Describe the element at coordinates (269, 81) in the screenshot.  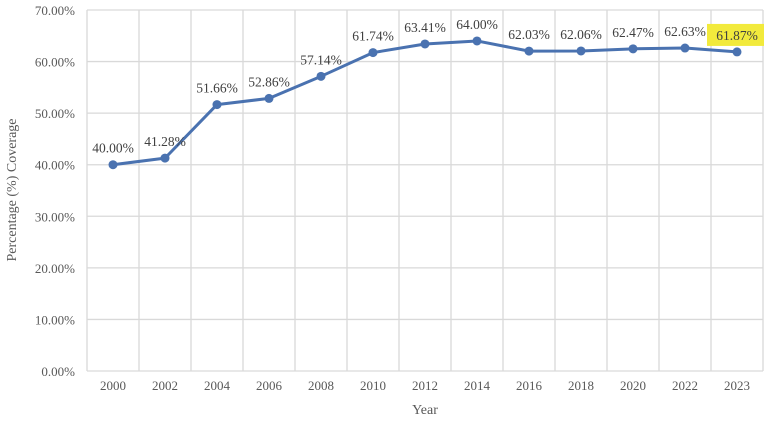
I see `data-label: 52.86%` at that location.